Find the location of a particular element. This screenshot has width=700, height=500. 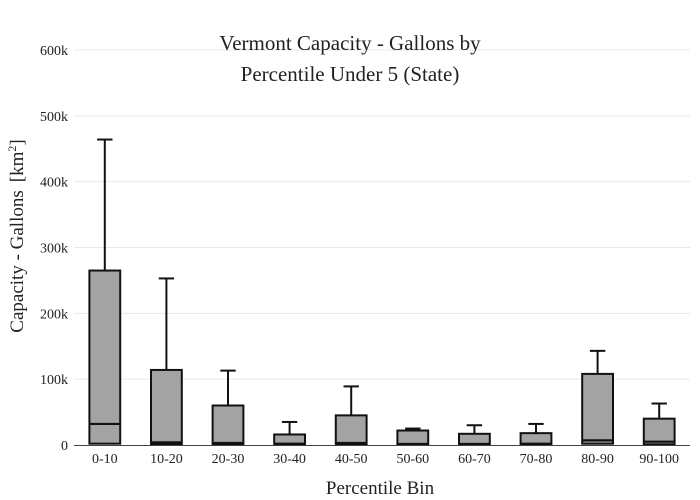

y-tick-label-0: 0 is located at coordinates (64, 446).